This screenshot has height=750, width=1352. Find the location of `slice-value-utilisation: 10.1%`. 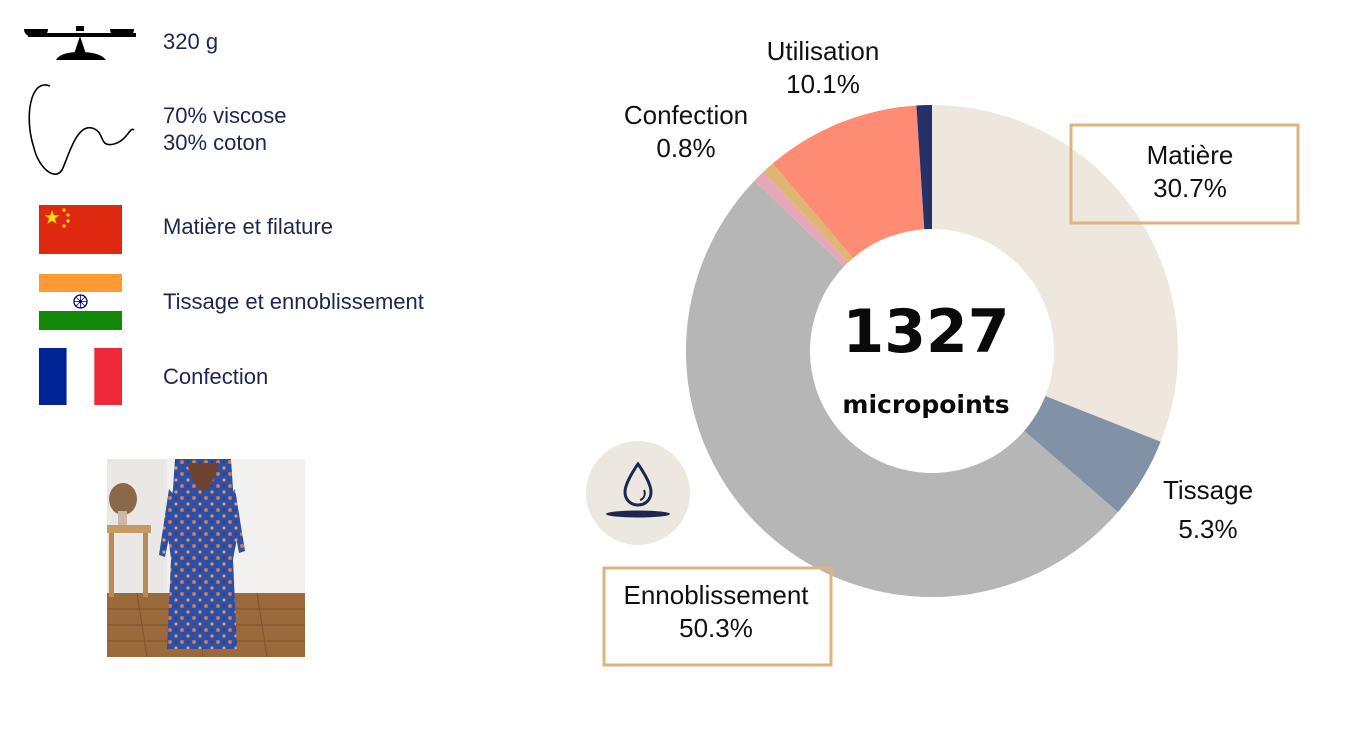

slice-value-utilisation: 10.1% is located at coordinates (823, 84).